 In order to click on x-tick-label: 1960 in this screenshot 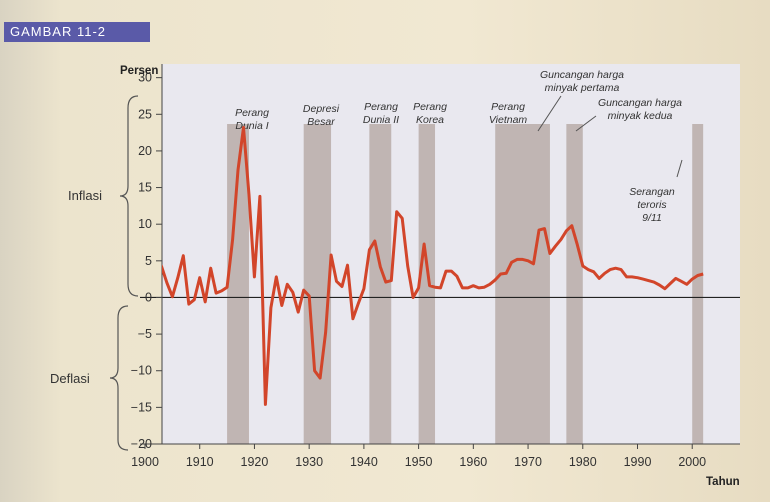, I will do `click(473, 462)`.